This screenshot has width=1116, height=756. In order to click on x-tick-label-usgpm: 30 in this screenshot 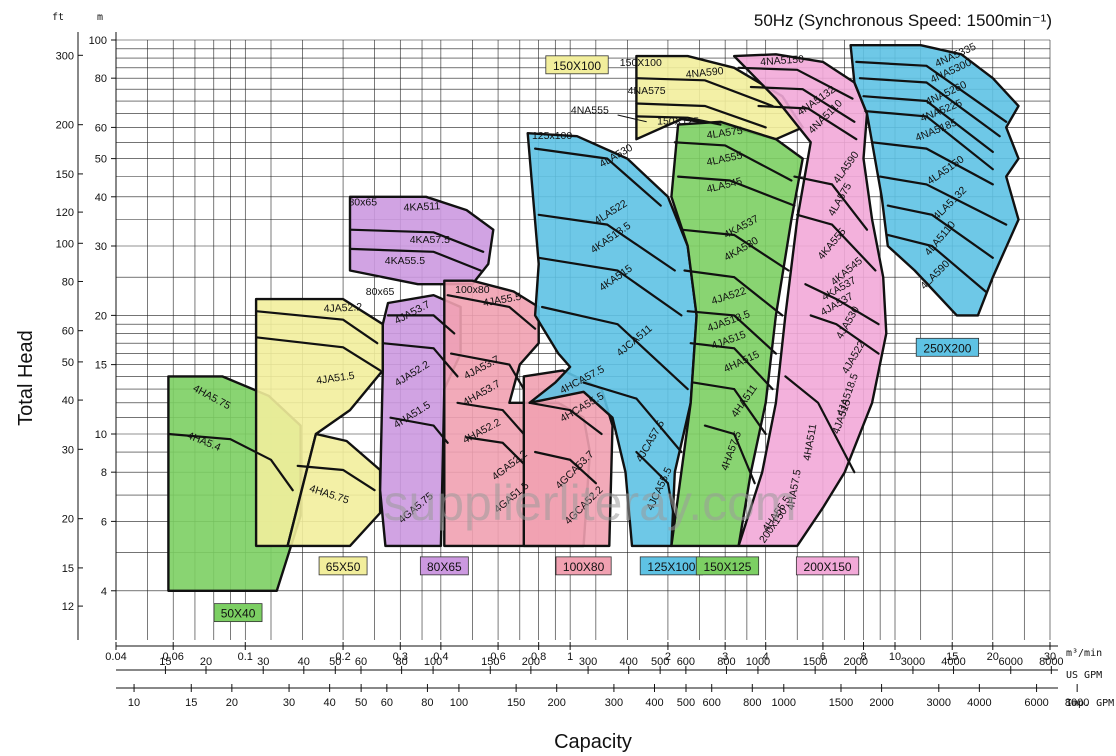, I will do `click(263, 662)`.